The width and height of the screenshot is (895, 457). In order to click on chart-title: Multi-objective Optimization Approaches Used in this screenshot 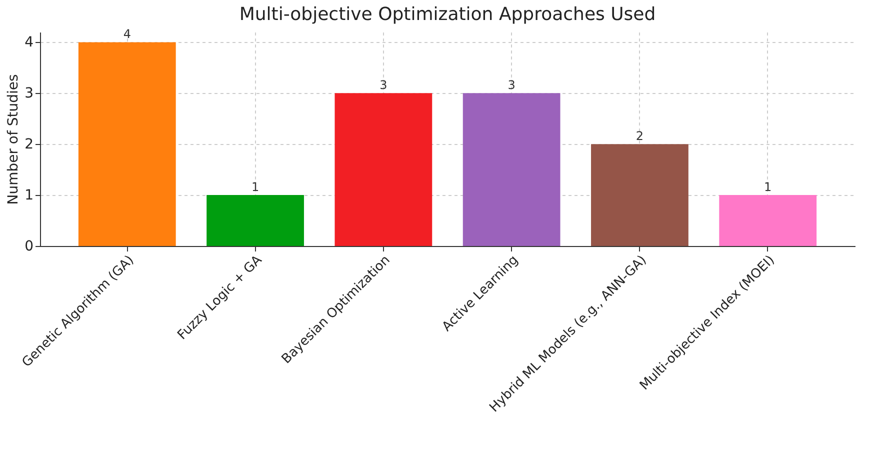, I will do `click(447, 15)`.